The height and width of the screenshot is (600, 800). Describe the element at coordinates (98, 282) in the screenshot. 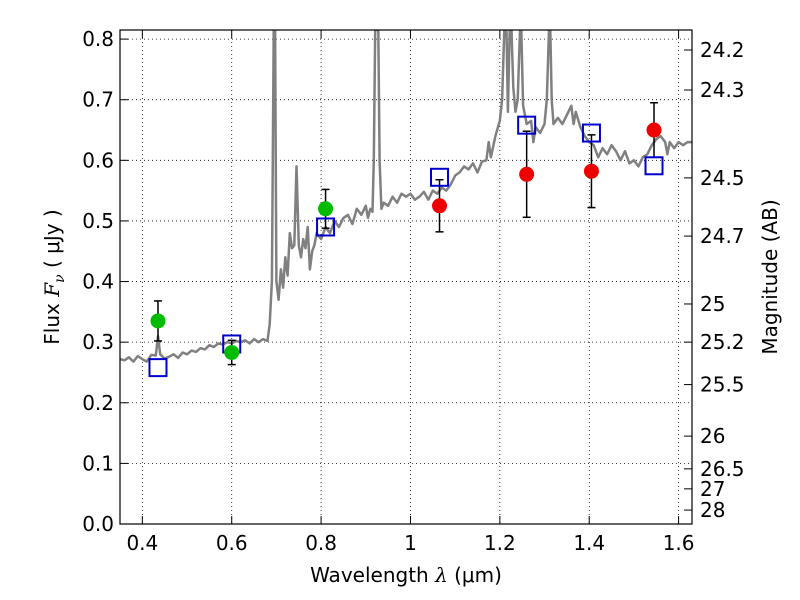

I see `y-tick-label: 0.4` at that location.